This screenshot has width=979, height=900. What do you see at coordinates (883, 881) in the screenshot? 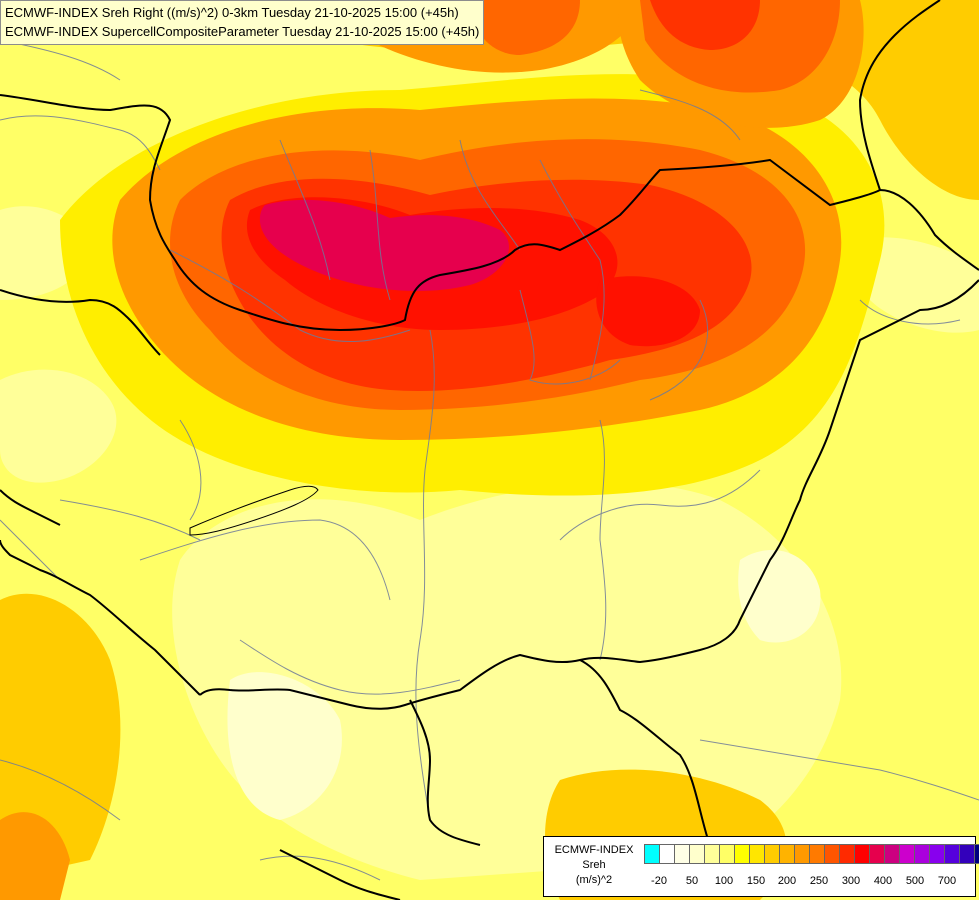
I see `legend-tick-label: 400` at bounding box center [883, 881].